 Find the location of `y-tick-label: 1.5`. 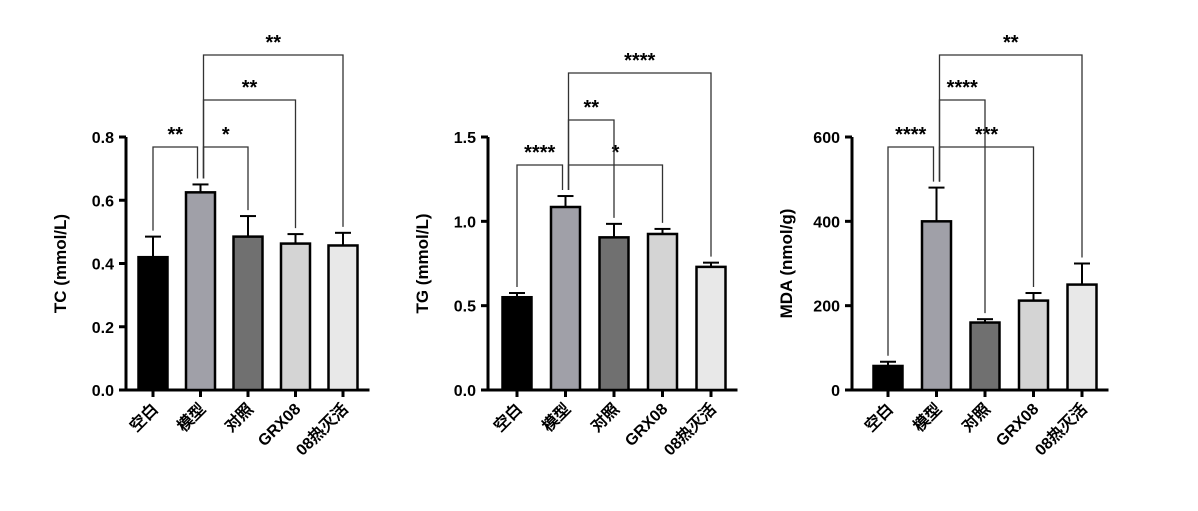

y-tick-label: 1.5 is located at coordinates (465, 138).